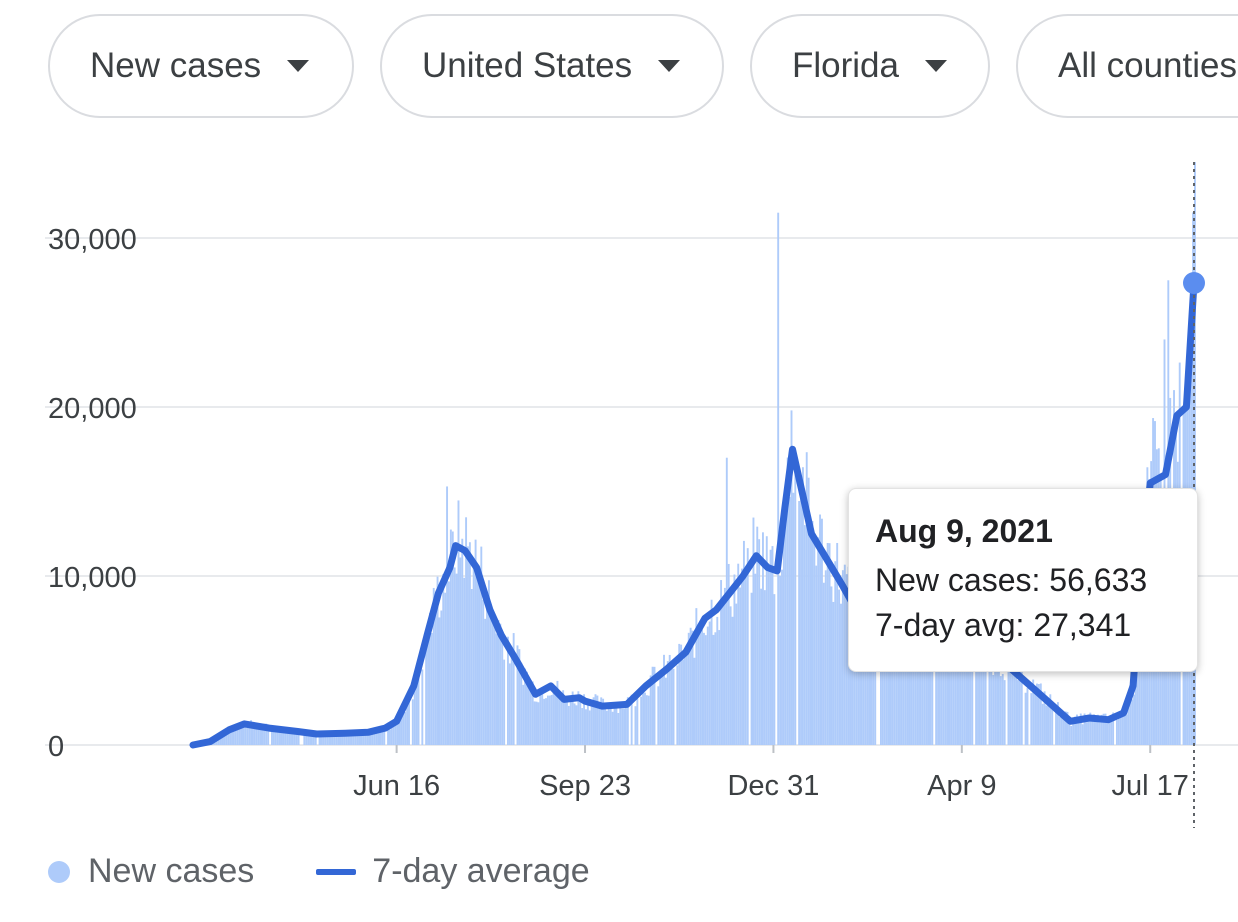  Describe the element at coordinates (171, 871) in the screenshot. I see `new-cases-legend-label: New cases` at that location.